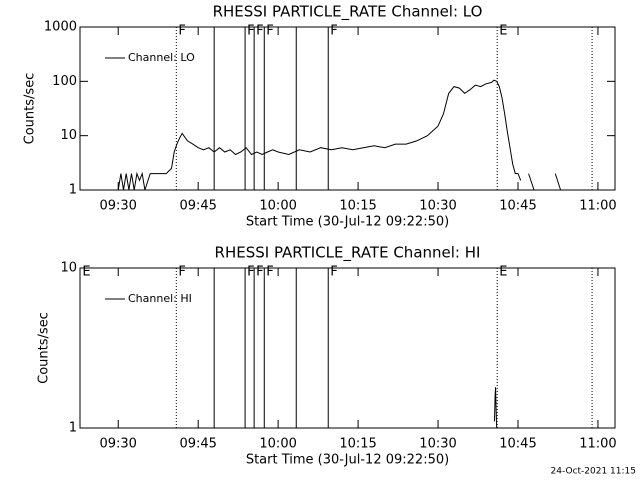  Describe the element at coordinates (161, 57) in the screenshot. I see `legend-label: Channel: LO` at that location.